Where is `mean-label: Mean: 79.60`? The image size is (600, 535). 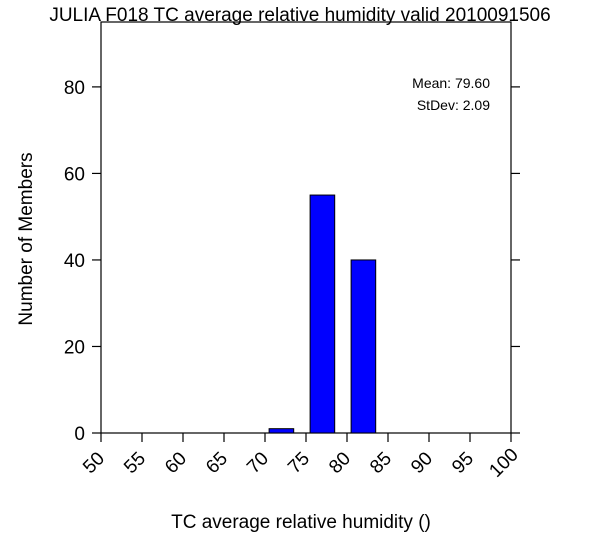 mean-label: Mean: 79.60 is located at coordinates (451, 83).